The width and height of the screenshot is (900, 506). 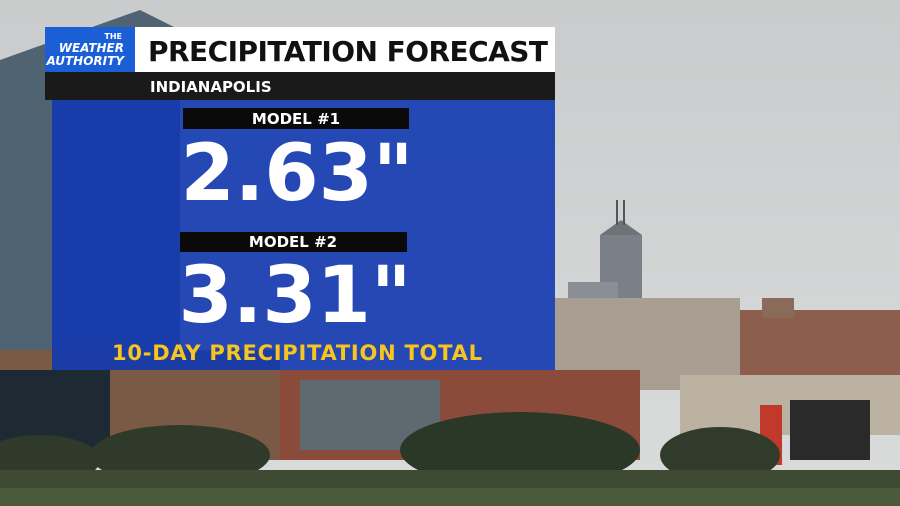 What do you see at coordinates (300, 86) in the screenshot?
I see `location-bar` at bounding box center [300, 86].